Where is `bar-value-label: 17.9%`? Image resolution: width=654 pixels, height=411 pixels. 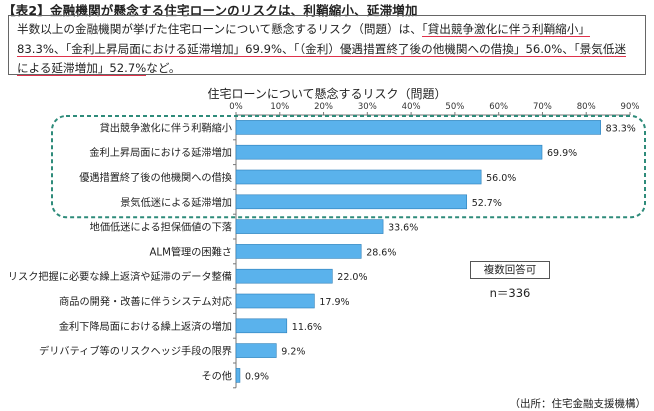
bar-value-label: 17.9% is located at coordinates (334, 302).